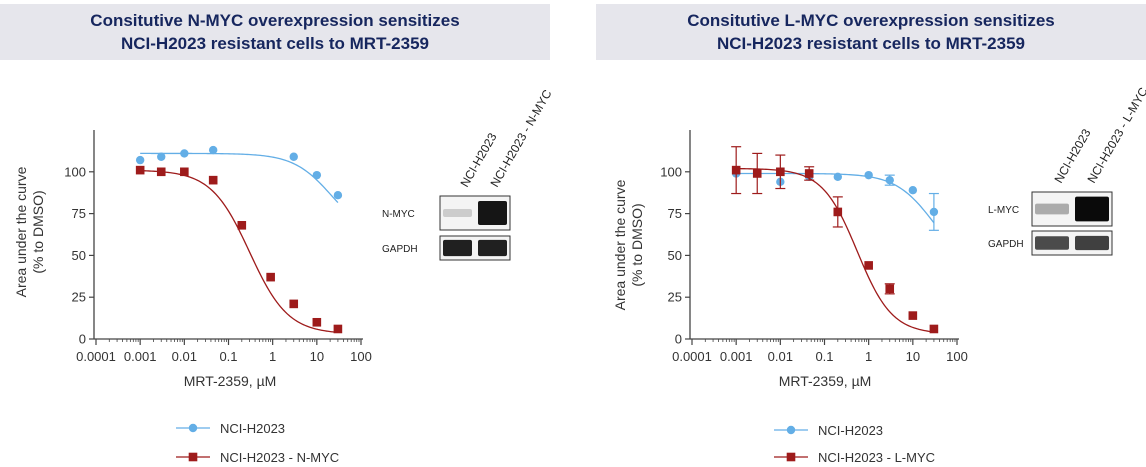 The width and height of the screenshot is (1146, 467). I want to click on blot-row-label: L-MYC, so click(1003, 210).